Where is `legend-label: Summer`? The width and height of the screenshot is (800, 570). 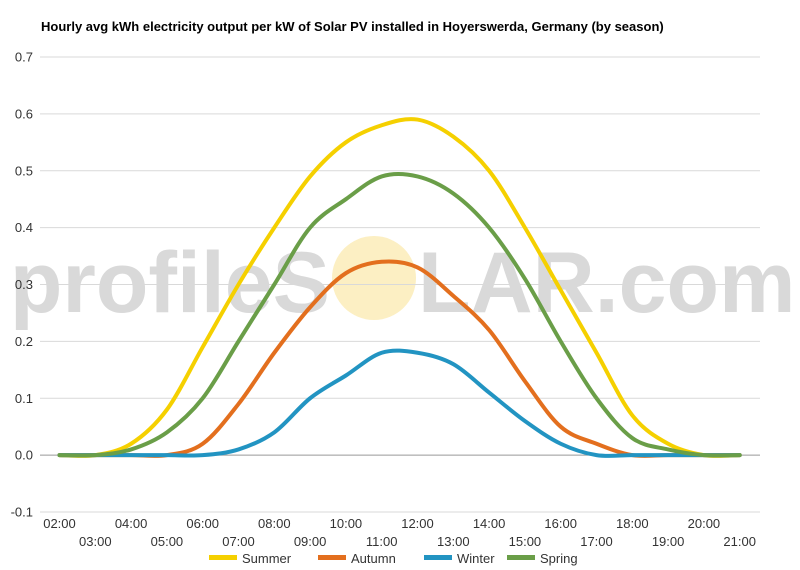 legend-label: Summer is located at coordinates (267, 558).